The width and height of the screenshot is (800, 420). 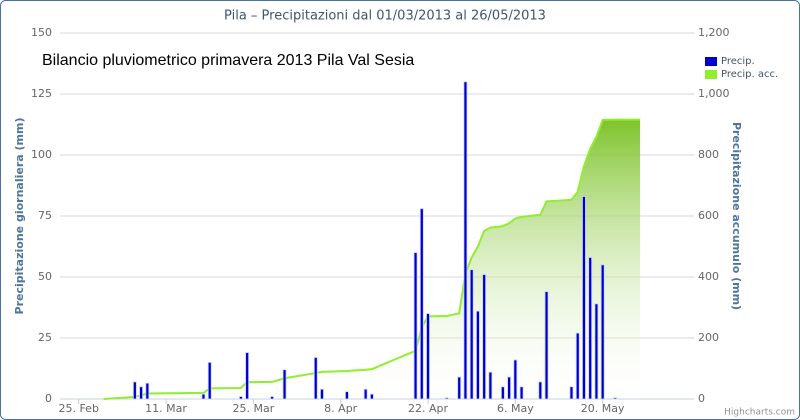 What do you see at coordinates (759, 413) in the screenshot?
I see `credits: Highcharts.com` at bounding box center [759, 413].